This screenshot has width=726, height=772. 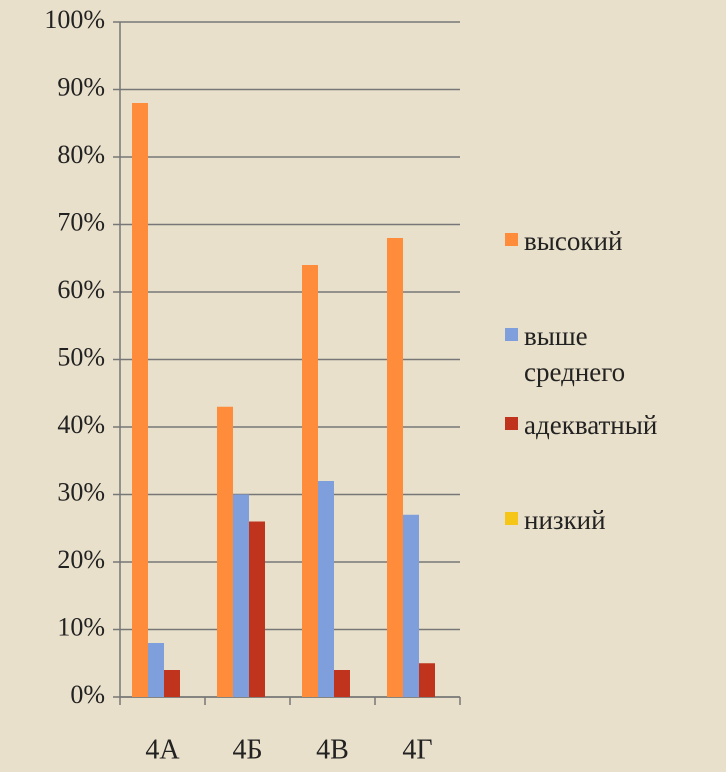 I want to click on legend-item: адекватный, so click(x=615, y=425).